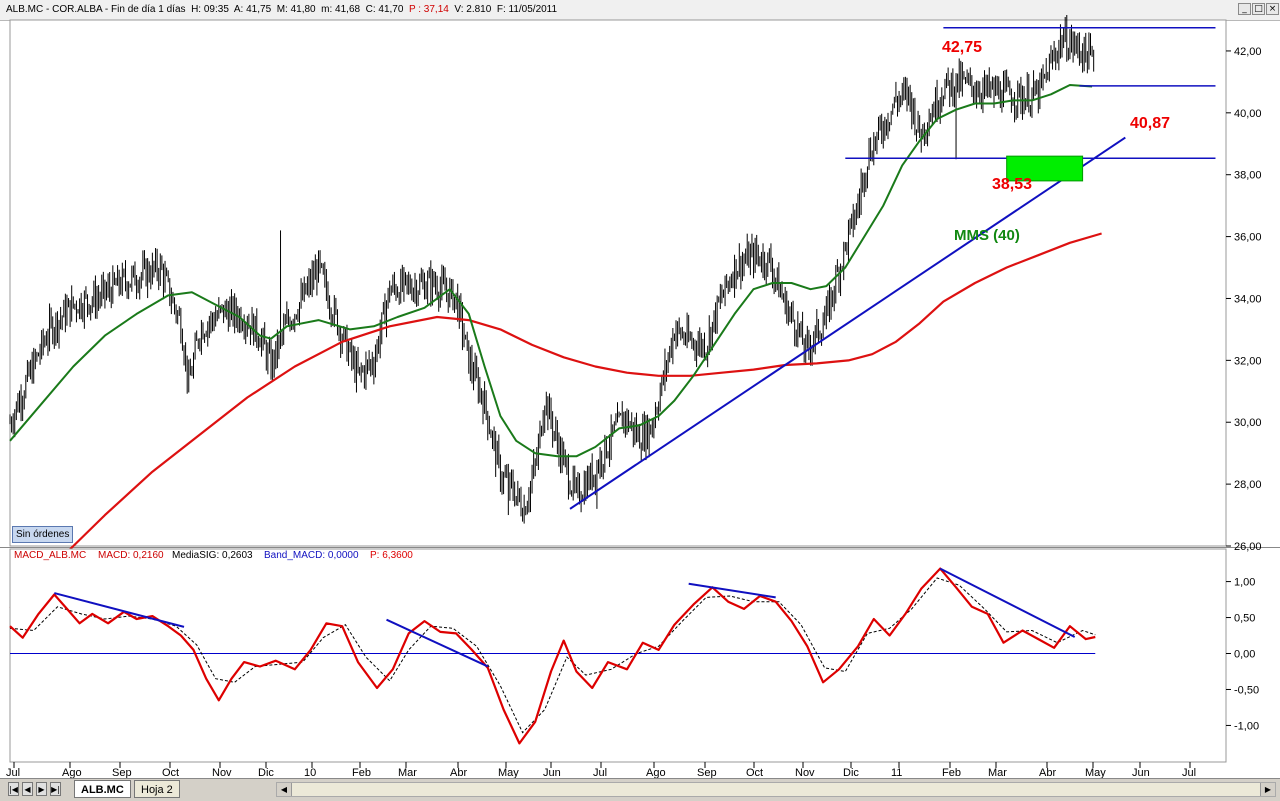 Image resolution: width=1280 pixels, height=801 pixels. Describe the element at coordinates (1248, 52) in the screenshot. I see `price-ytick-label: 42,00` at that location.